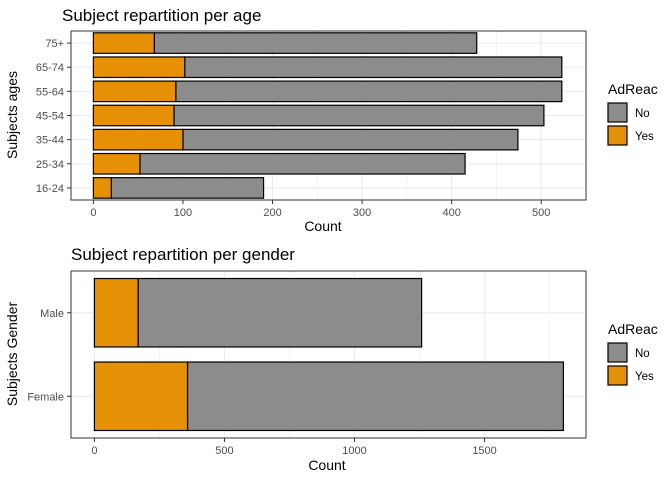  What do you see at coordinates (362, 213) in the screenshot?
I see `x-tick-label: 300` at bounding box center [362, 213].